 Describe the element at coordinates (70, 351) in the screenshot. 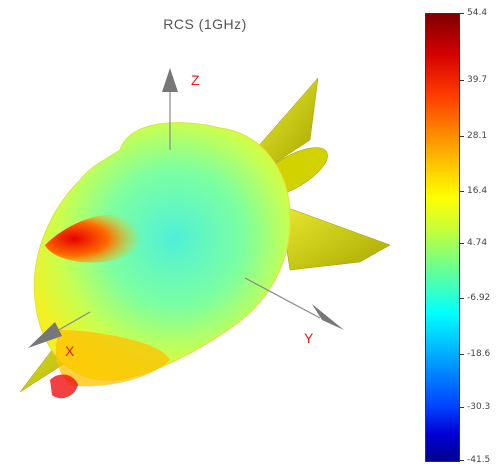

I see `x-axis-label: X` at that location.